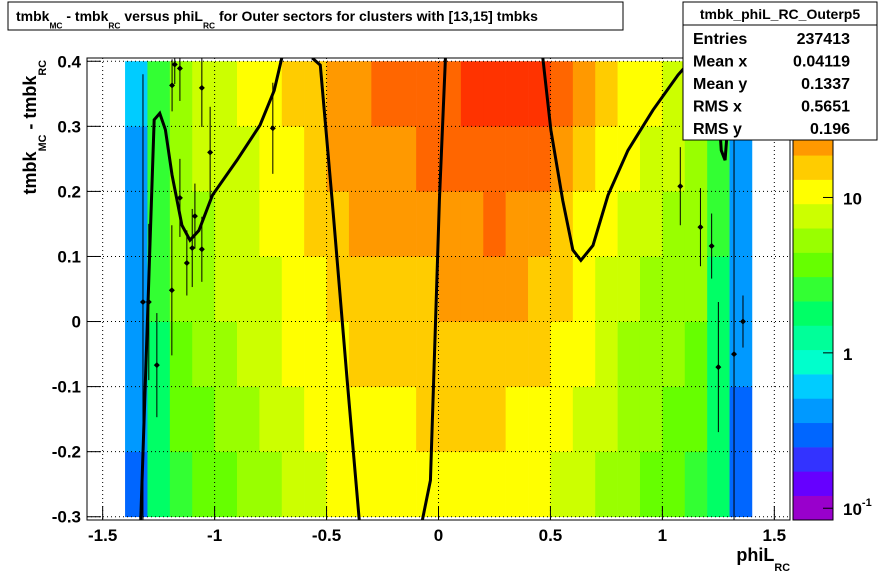  Describe the element at coordinates (852, 509) in the screenshot. I see `z-tick-base: 10` at that location.